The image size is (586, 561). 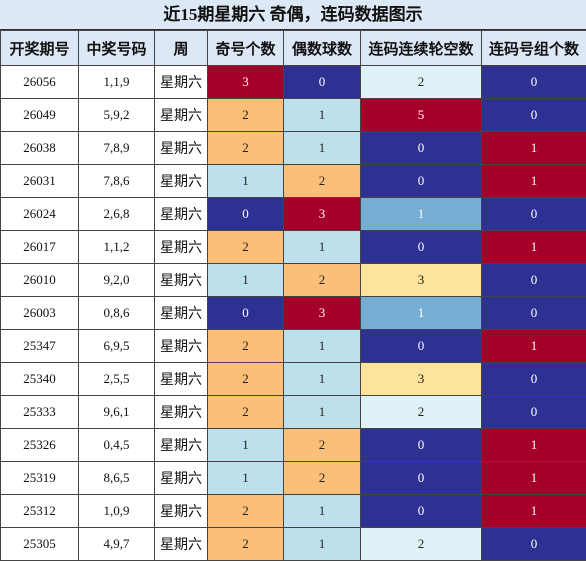 What do you see at coordinates (117, 247) in the screenshot?
I see `cell-numbers: 1,1,2` at bounding box center [117, 247].